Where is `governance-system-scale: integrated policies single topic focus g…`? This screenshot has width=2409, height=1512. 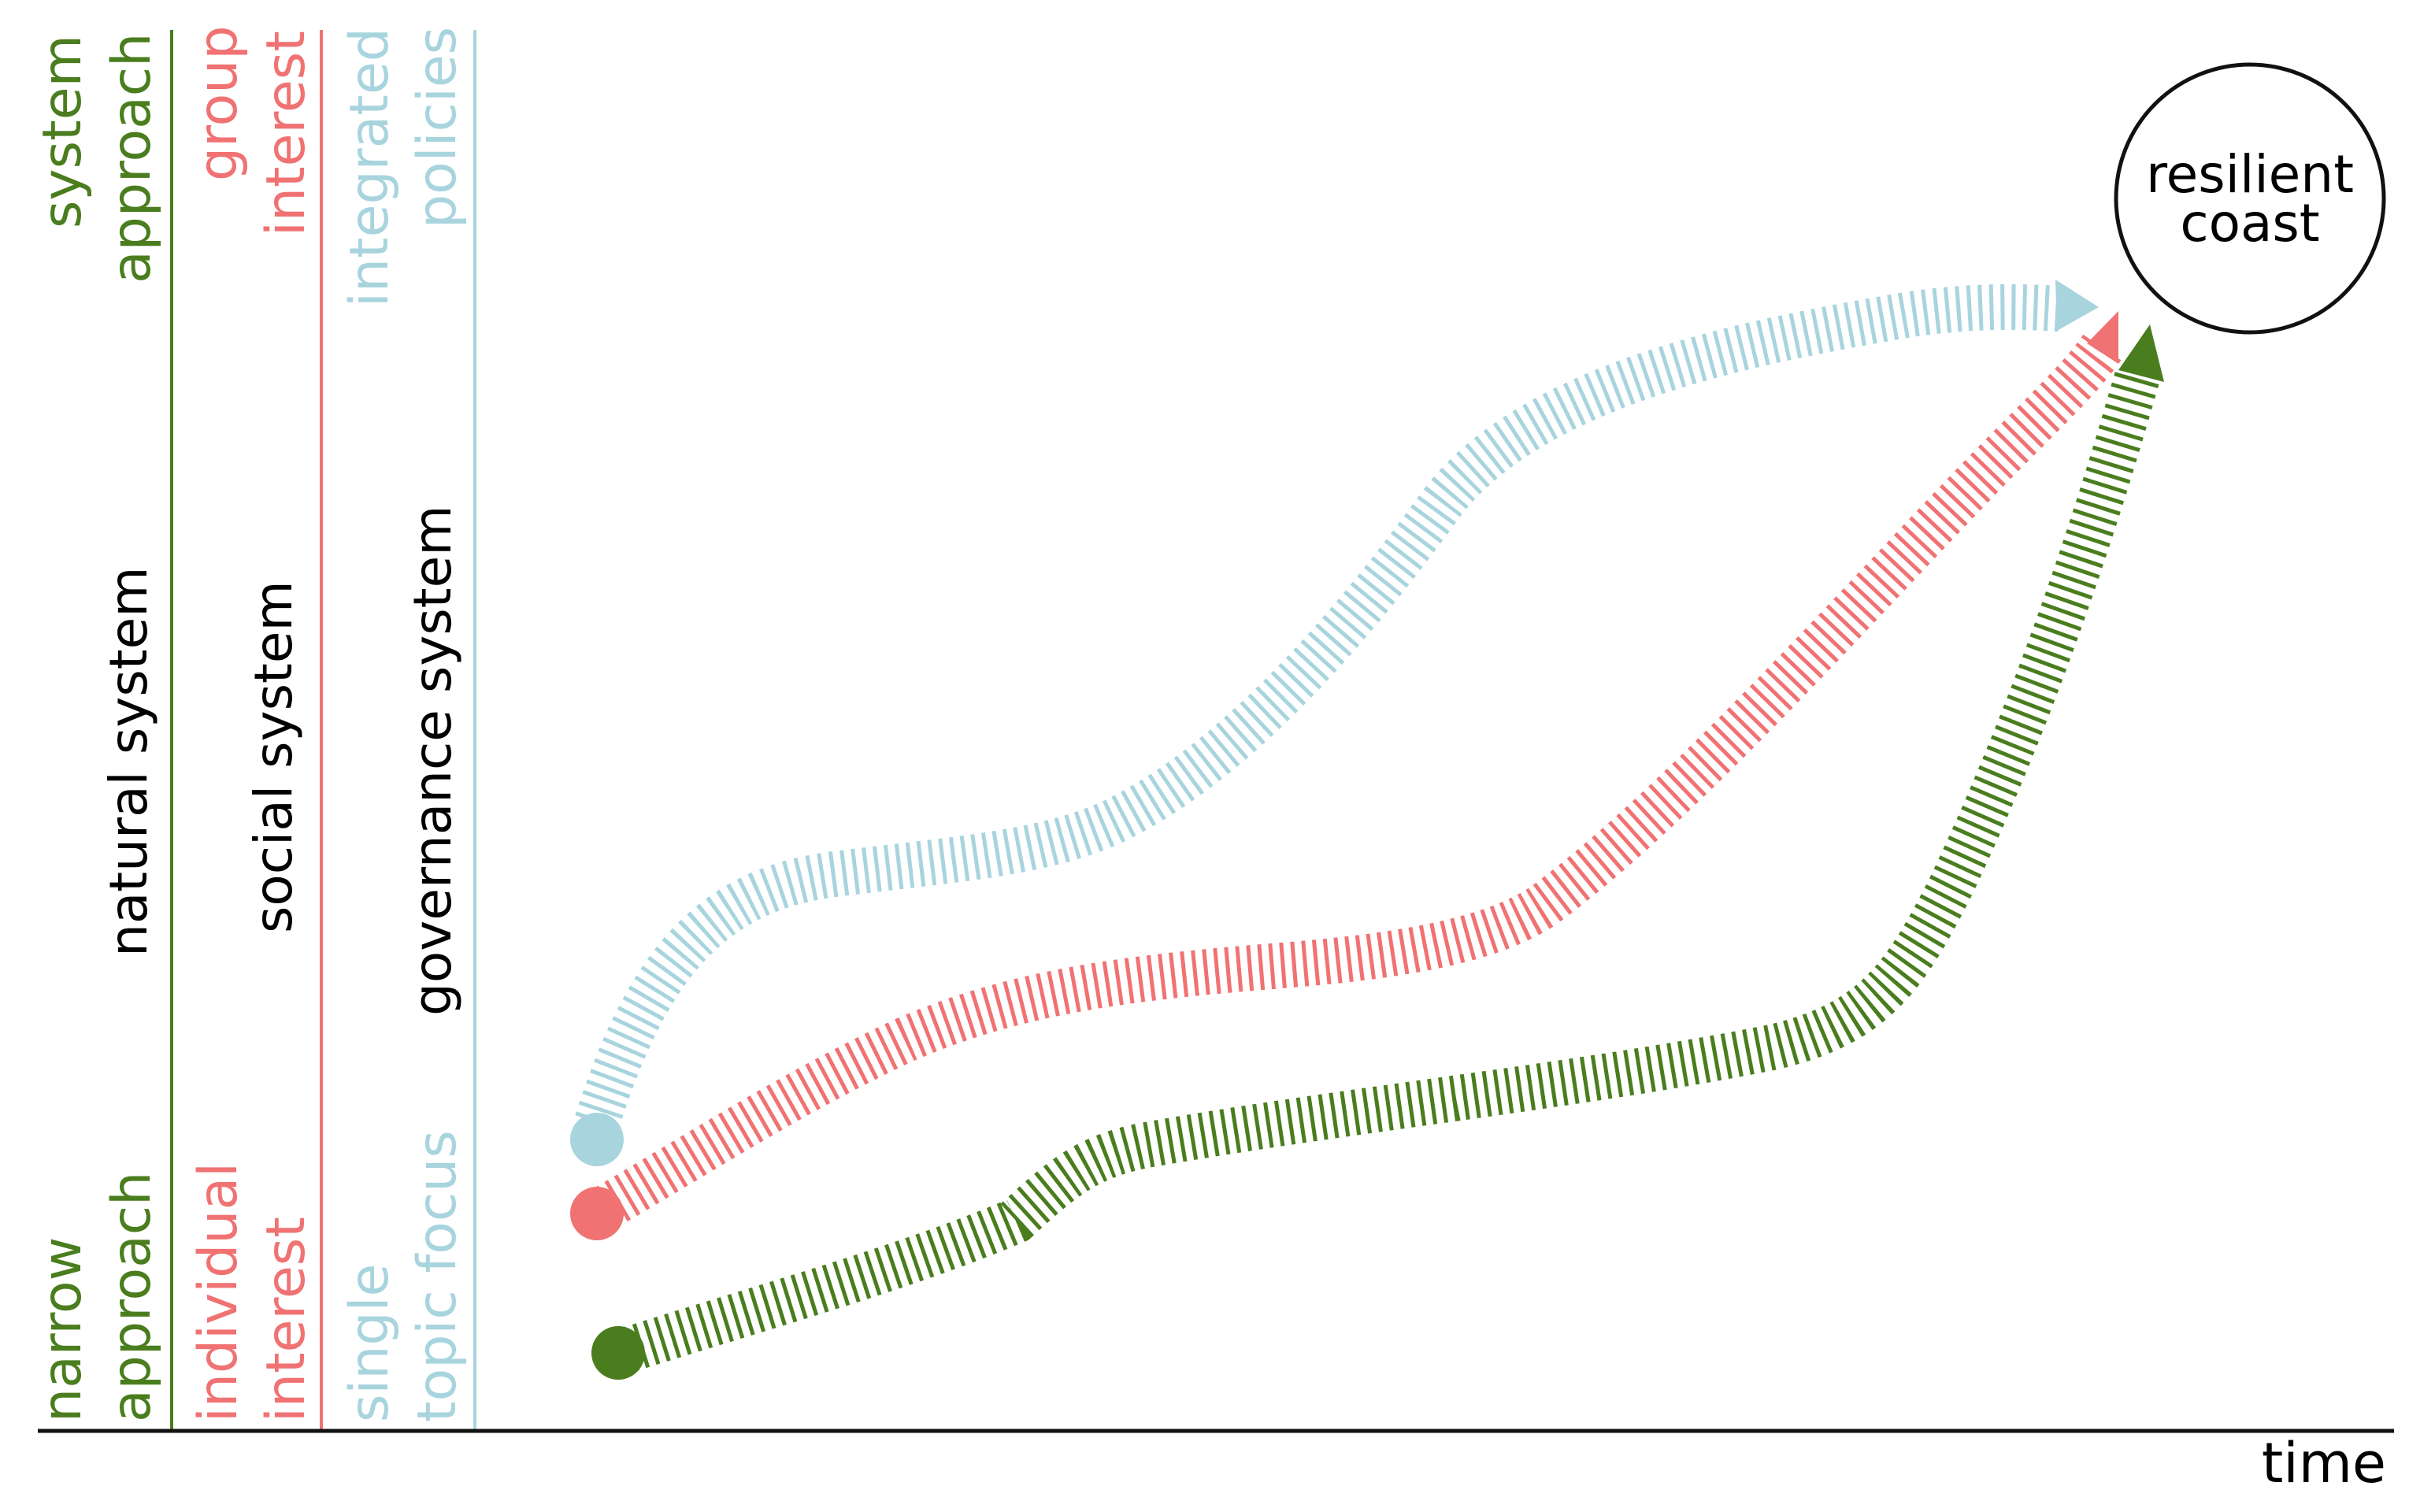
governance-system-scale: integrated policies single topic focus g… is located at coordinates (407, 728).